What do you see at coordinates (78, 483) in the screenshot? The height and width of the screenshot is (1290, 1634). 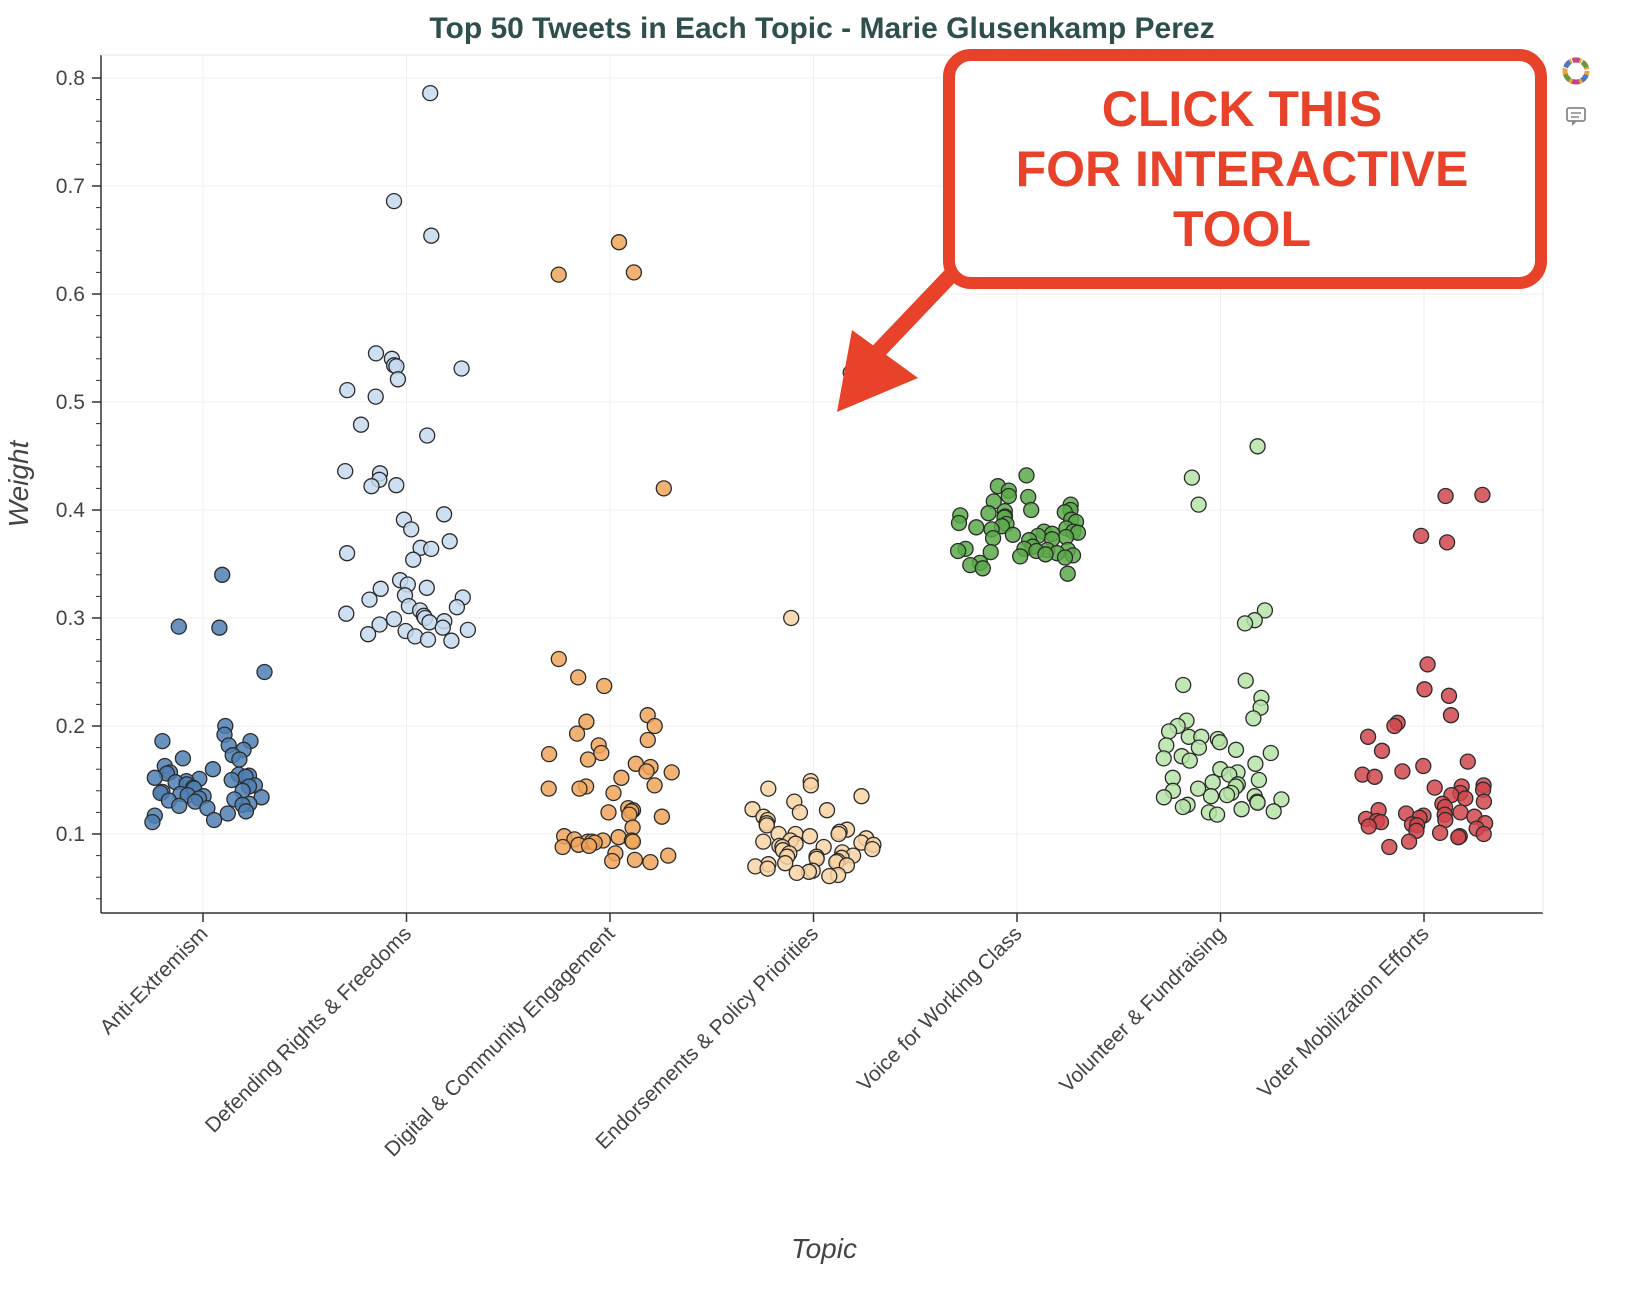 I see `y-ticks: 0.1 0.2 0.3 0.4 0.5 0.6 0.7 0.8` at bounding box center [78, 483].